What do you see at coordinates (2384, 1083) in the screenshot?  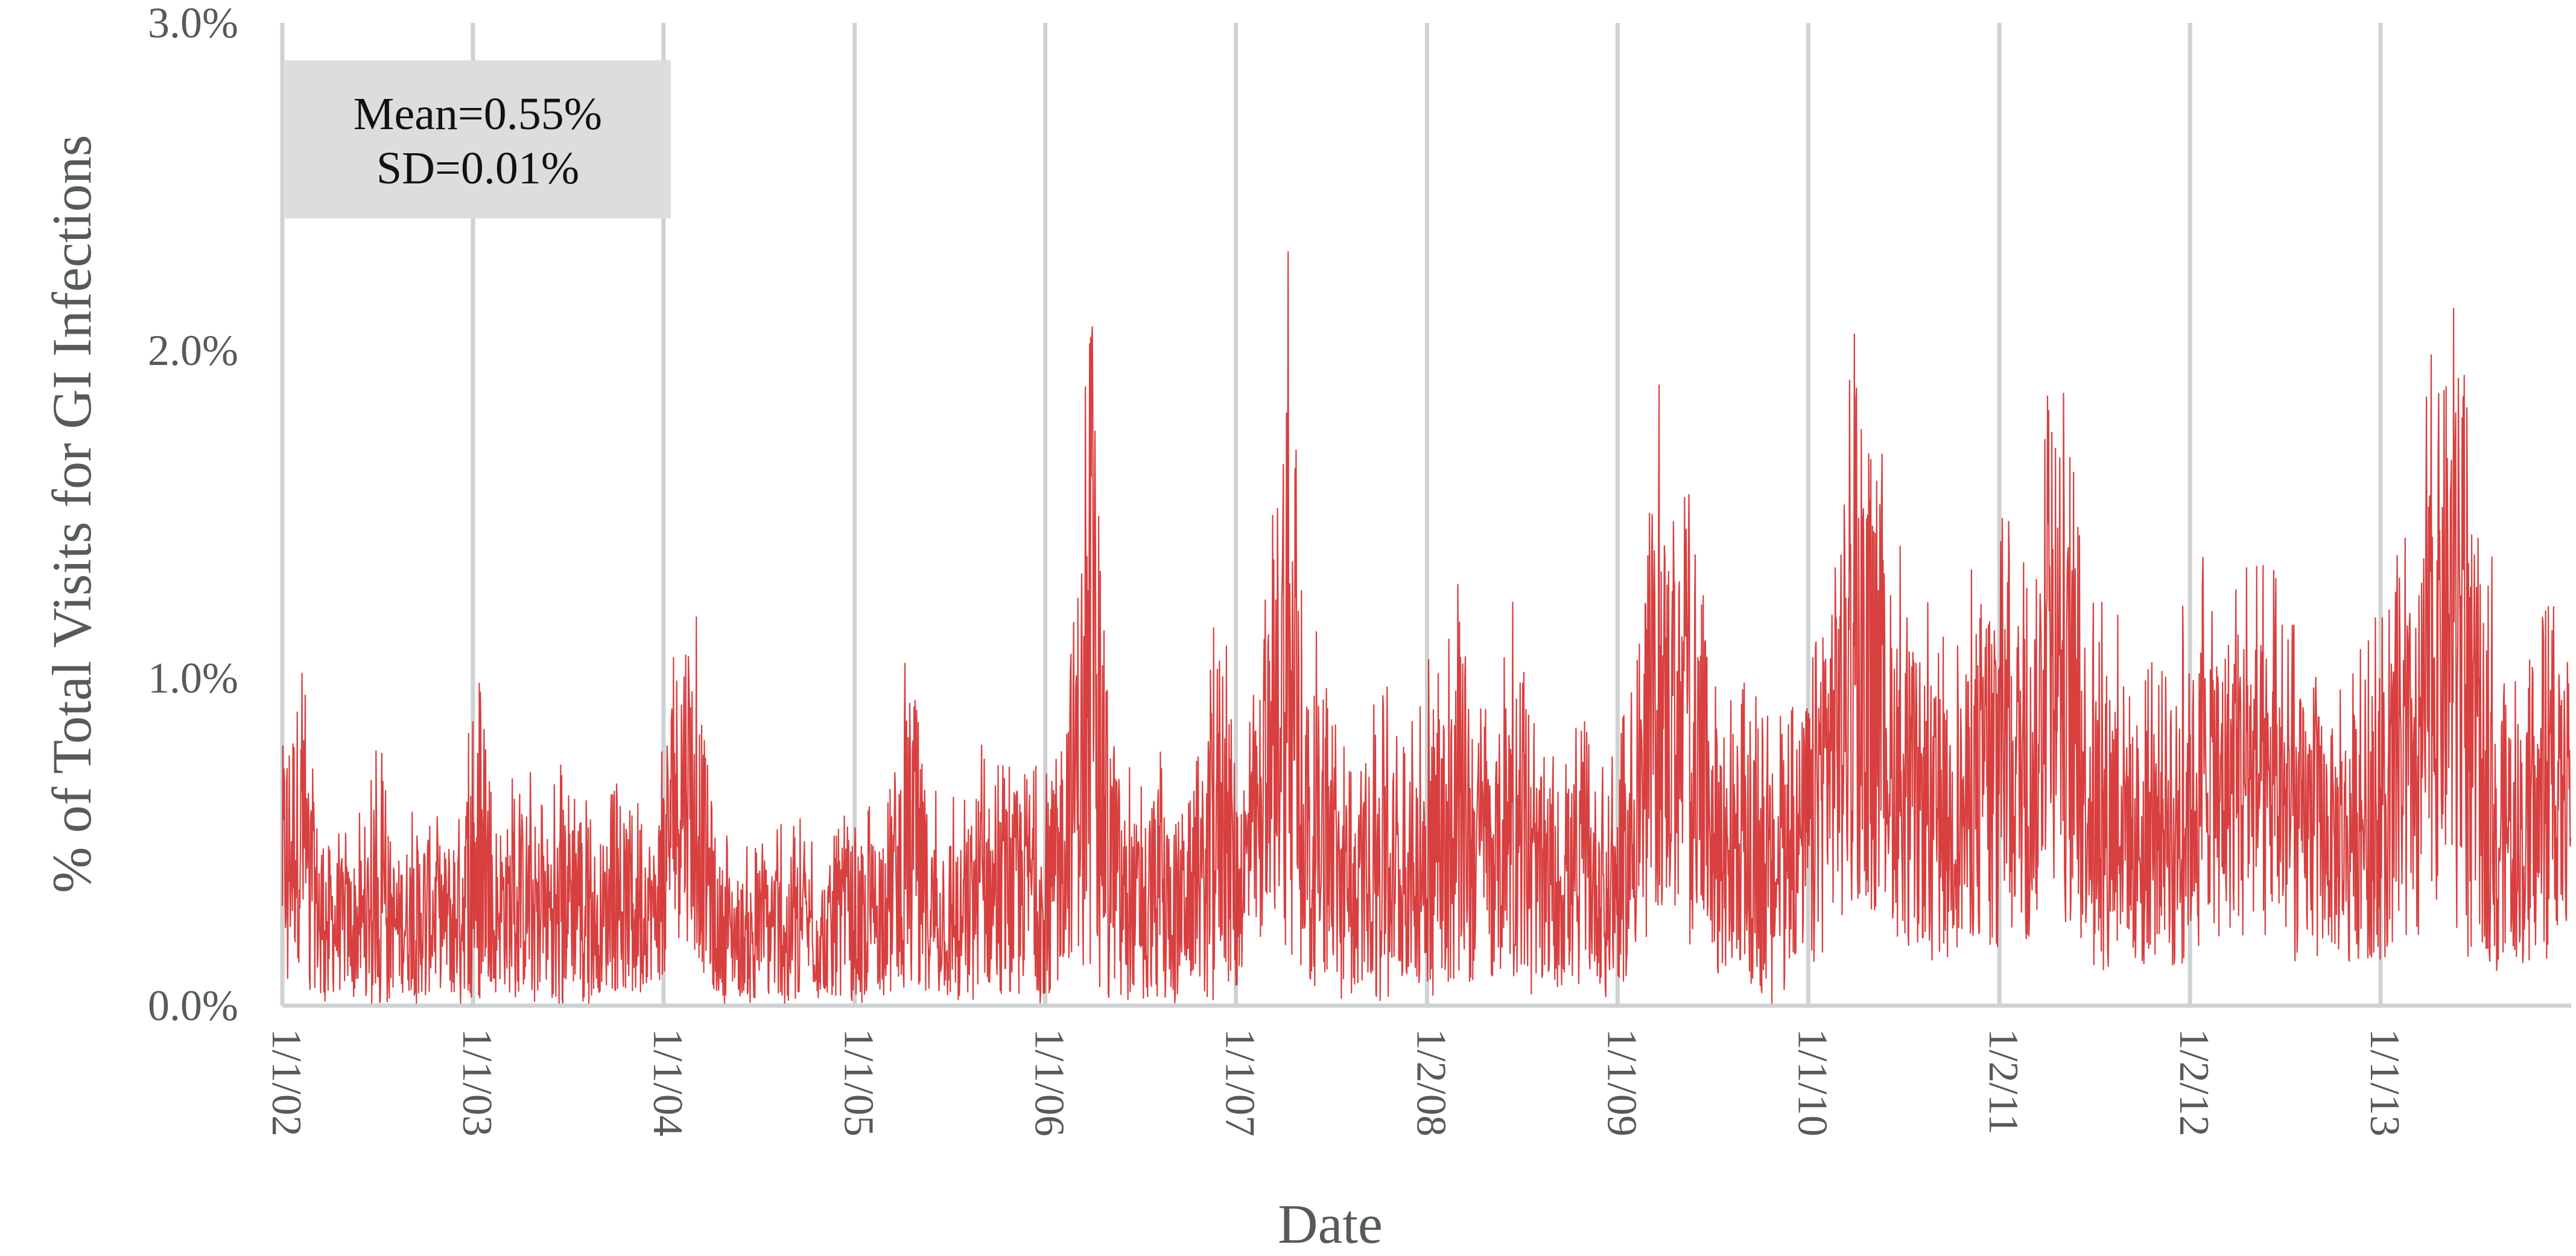 I see `x-tick-label: 1/1/13` at bounding box center [2384, 1083].